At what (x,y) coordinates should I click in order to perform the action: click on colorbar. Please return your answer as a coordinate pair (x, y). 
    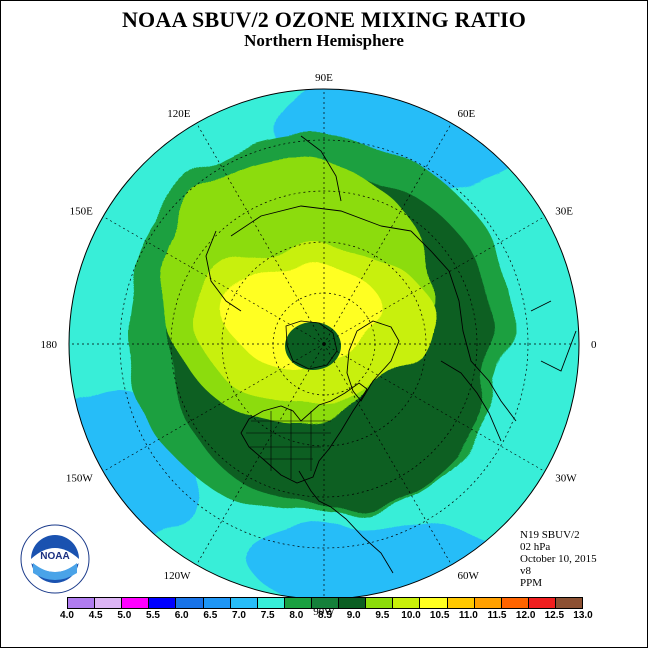
    Looking at the image, I should click on (325, 603).